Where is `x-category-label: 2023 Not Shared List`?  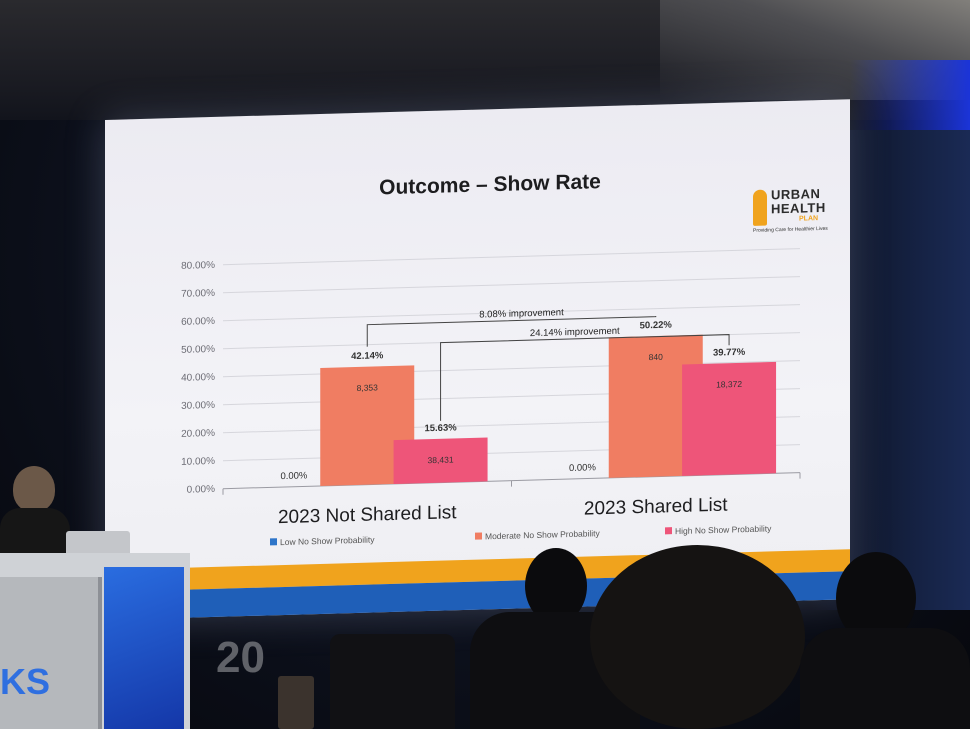
x-category-label: 2023 Not Shared List is located at coordinates (367, 515).